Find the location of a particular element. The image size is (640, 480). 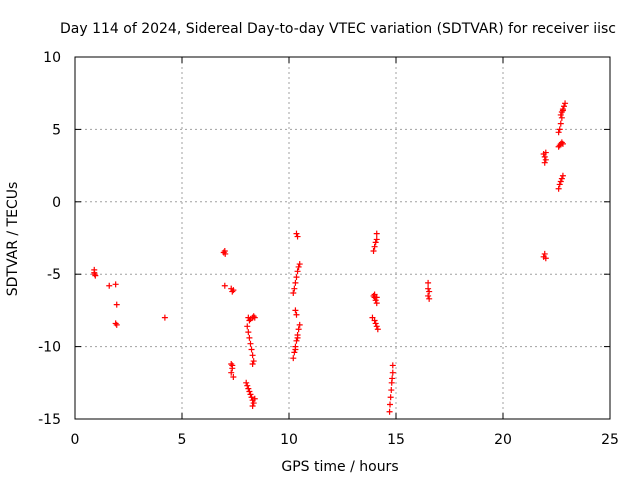

x-tick-label: 15 is located at coordinates (396, 440).